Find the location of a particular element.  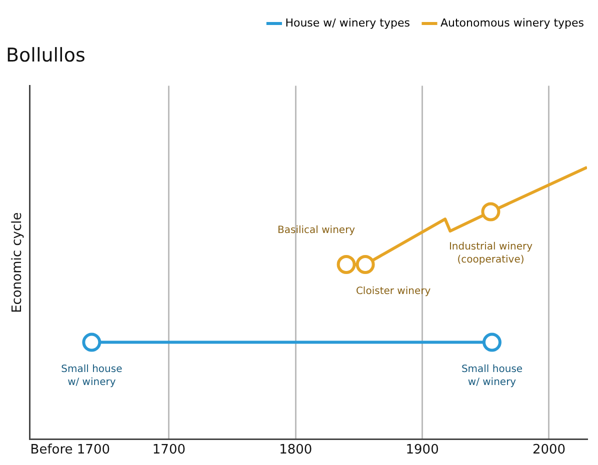

x-tick-label: 1900 is located at coordinates (422, 450).